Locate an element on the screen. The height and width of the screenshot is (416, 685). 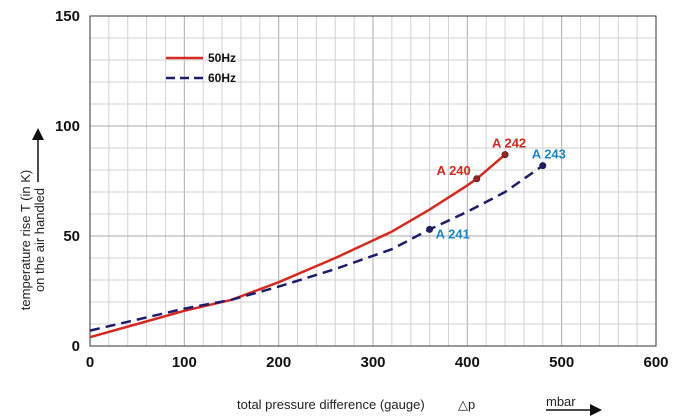
annotation-label: A 242 is located at coordinates (509, 143).